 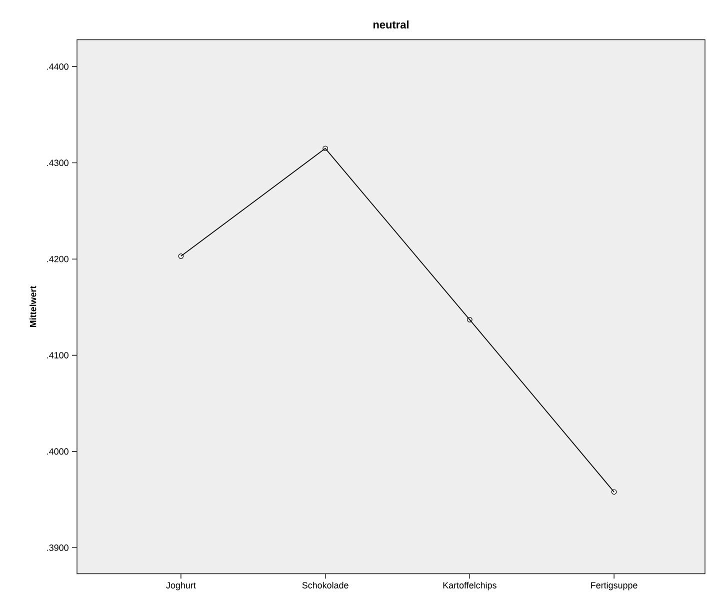 I want to click on x-tick-label: Fertigsuppe, so click(x=614, y=586).